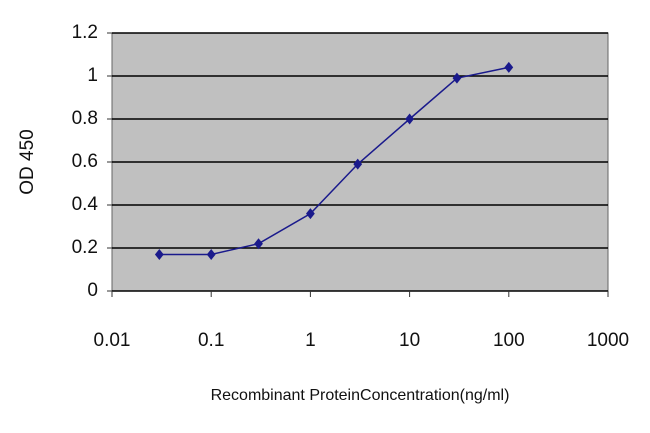 The height and width of the screenshot is (433, 650). What do you see at coordinates (92, 75) in the screenshot?
I see `y-tick-label: 1` at bounding box center [92, 75].